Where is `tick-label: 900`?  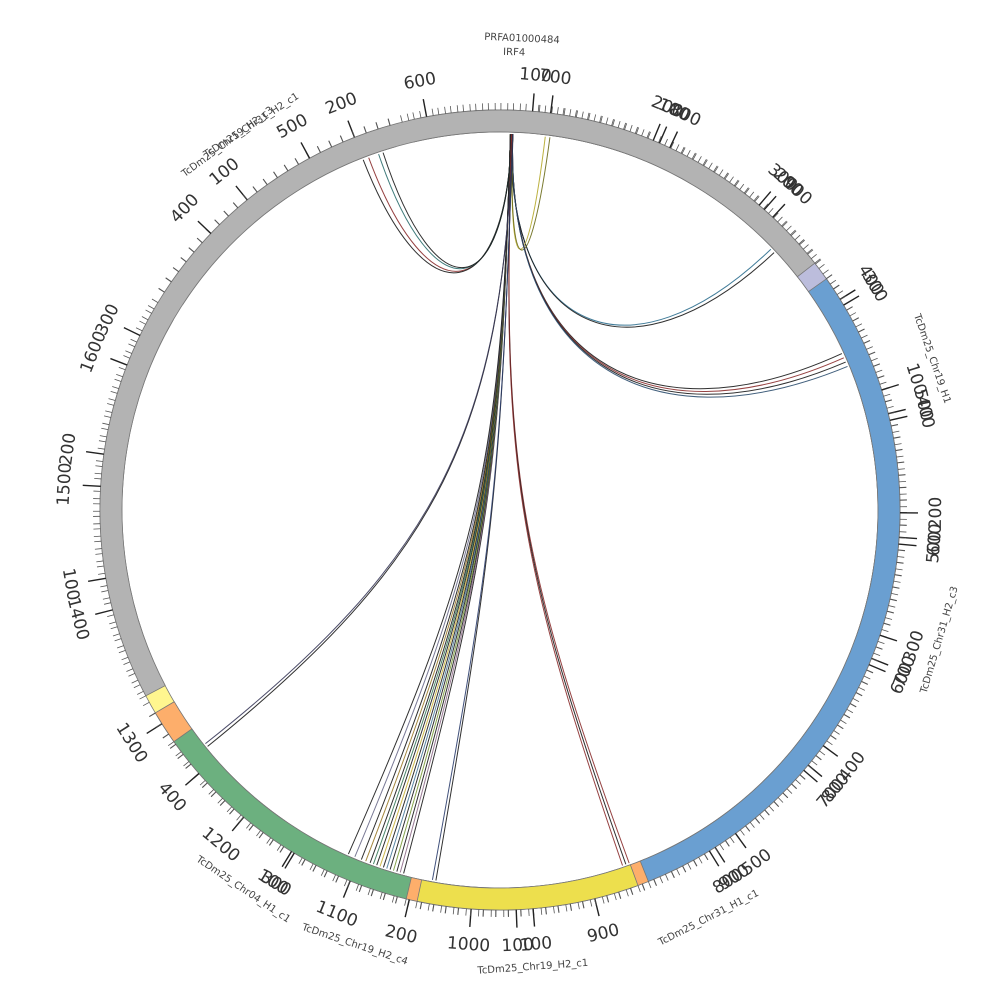 tick-label: 900 is located at coordinates (603, 933).